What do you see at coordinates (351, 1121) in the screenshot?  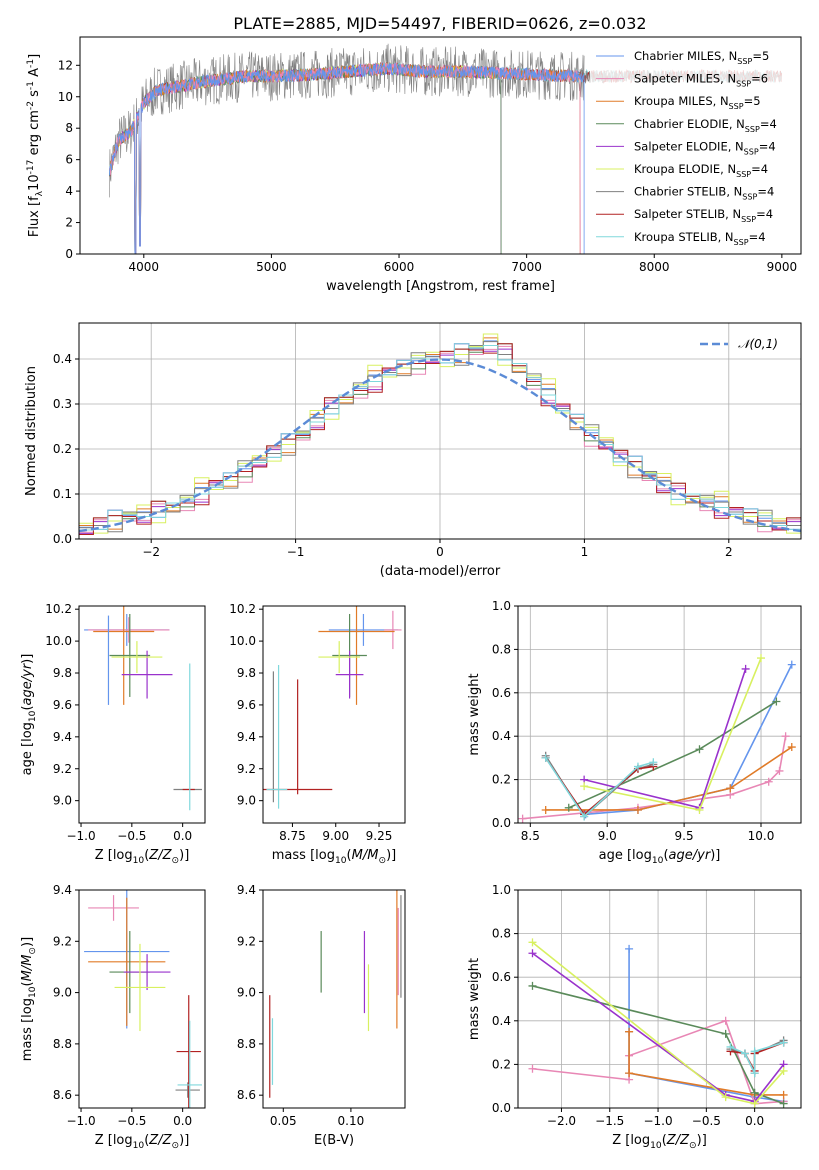 I see `x-tick-label: 0.10` at bounding box center [351, 1121].